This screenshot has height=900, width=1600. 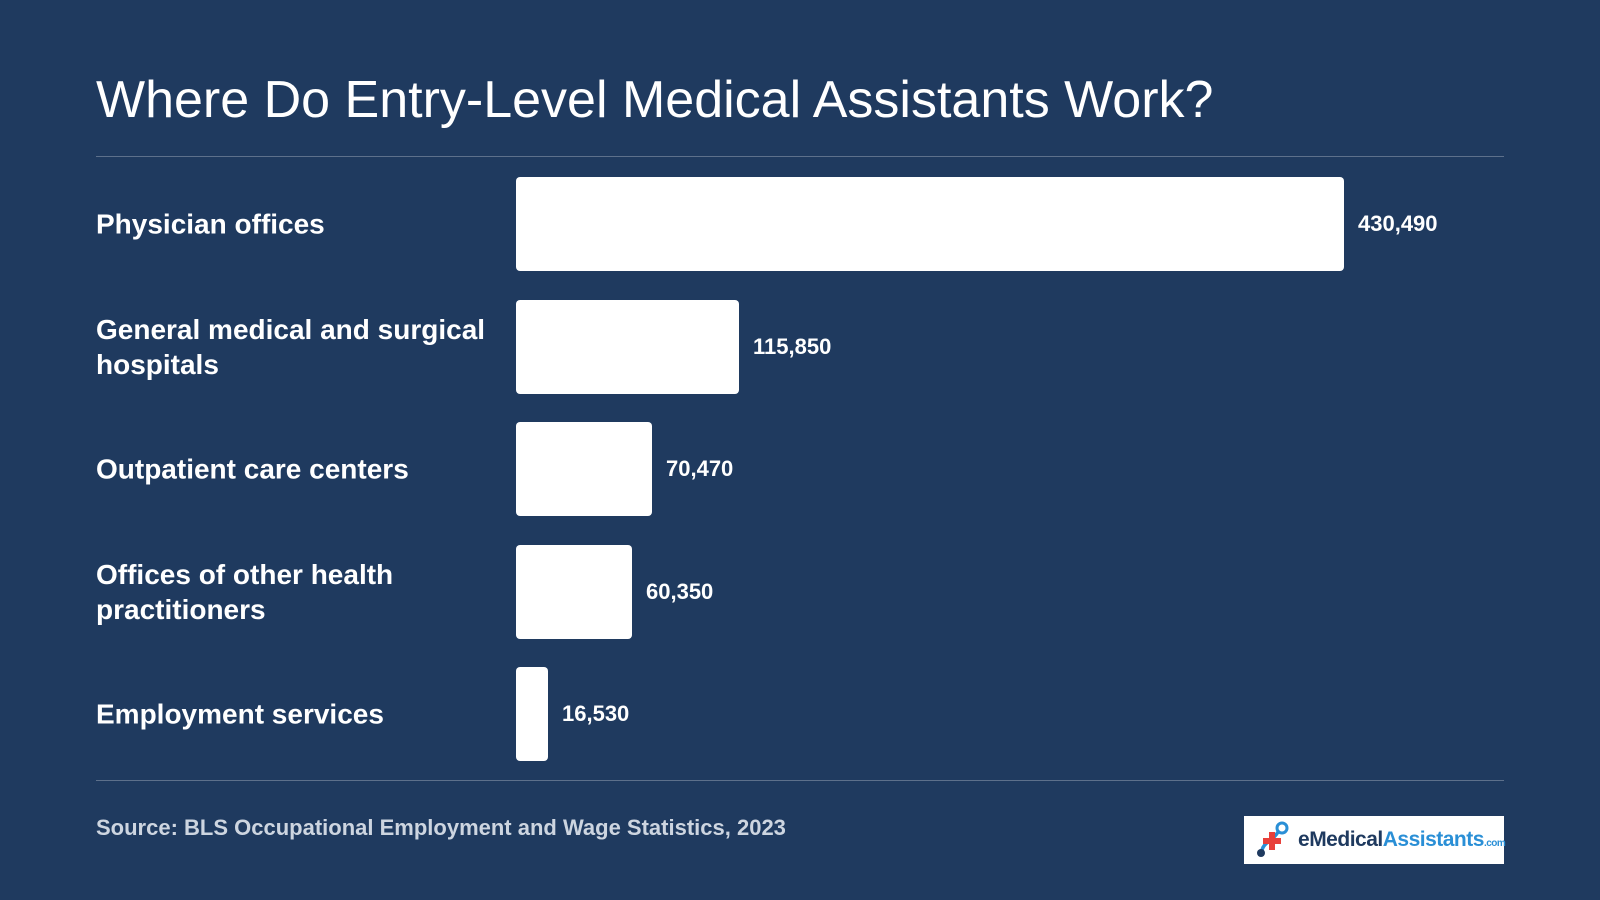 What do you see at coordinates (291, 346) in the screenshot?
I see `category-label: General medical and surgical hospitals` at bounding box center [291, 346].